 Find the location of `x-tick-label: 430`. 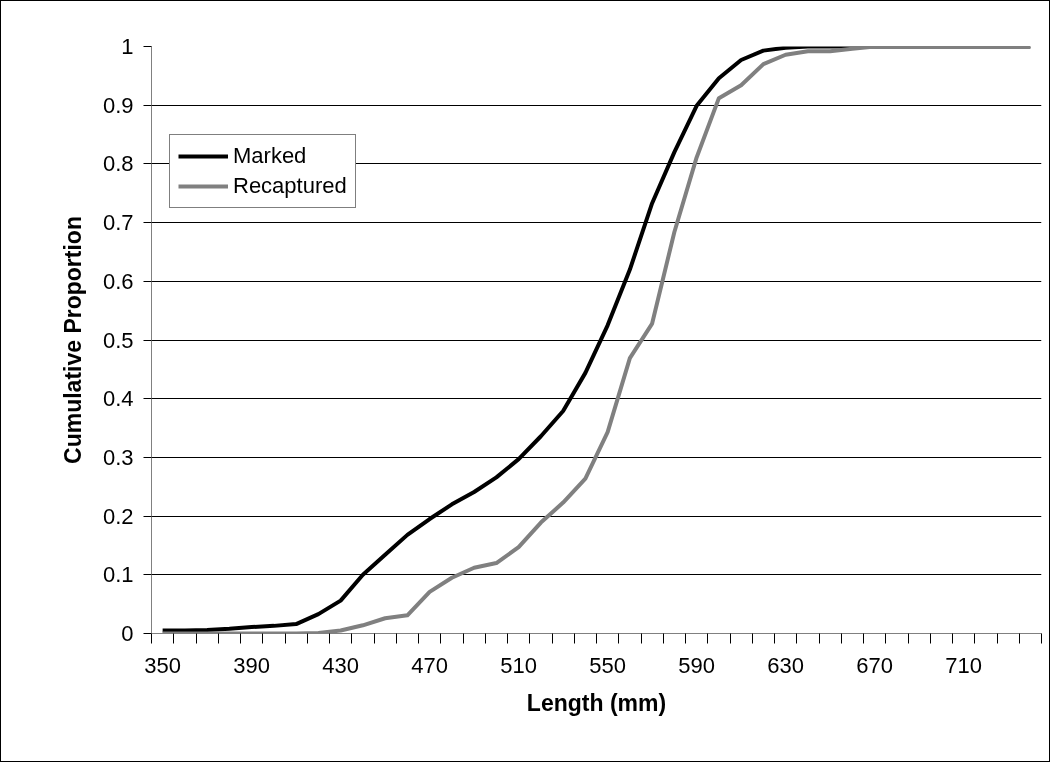

x-tick-label: 430 is located at coordinates (340, 665).